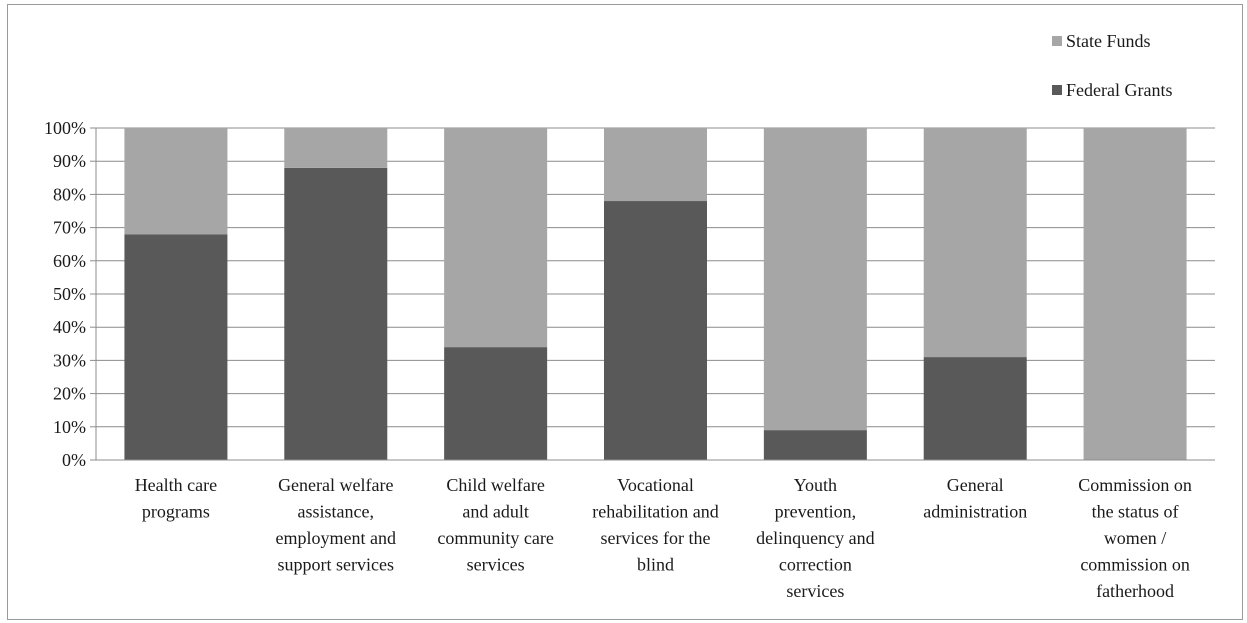 This screenshot has width=1247, height=623. What do you see at coordinates (69, 327) in the screenshot?
I see `y-tick-label: 40%` at bounding box center [69, 327].